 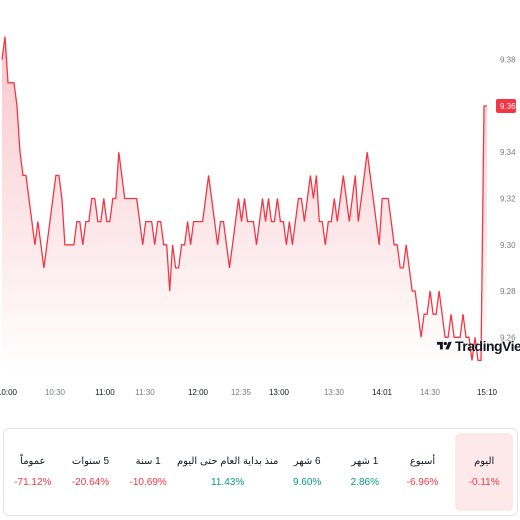 What do you see at coordinates (241, 392) in the screenshot?
I see `x-tick-label: 12:35` at bounding box center [241, 392].